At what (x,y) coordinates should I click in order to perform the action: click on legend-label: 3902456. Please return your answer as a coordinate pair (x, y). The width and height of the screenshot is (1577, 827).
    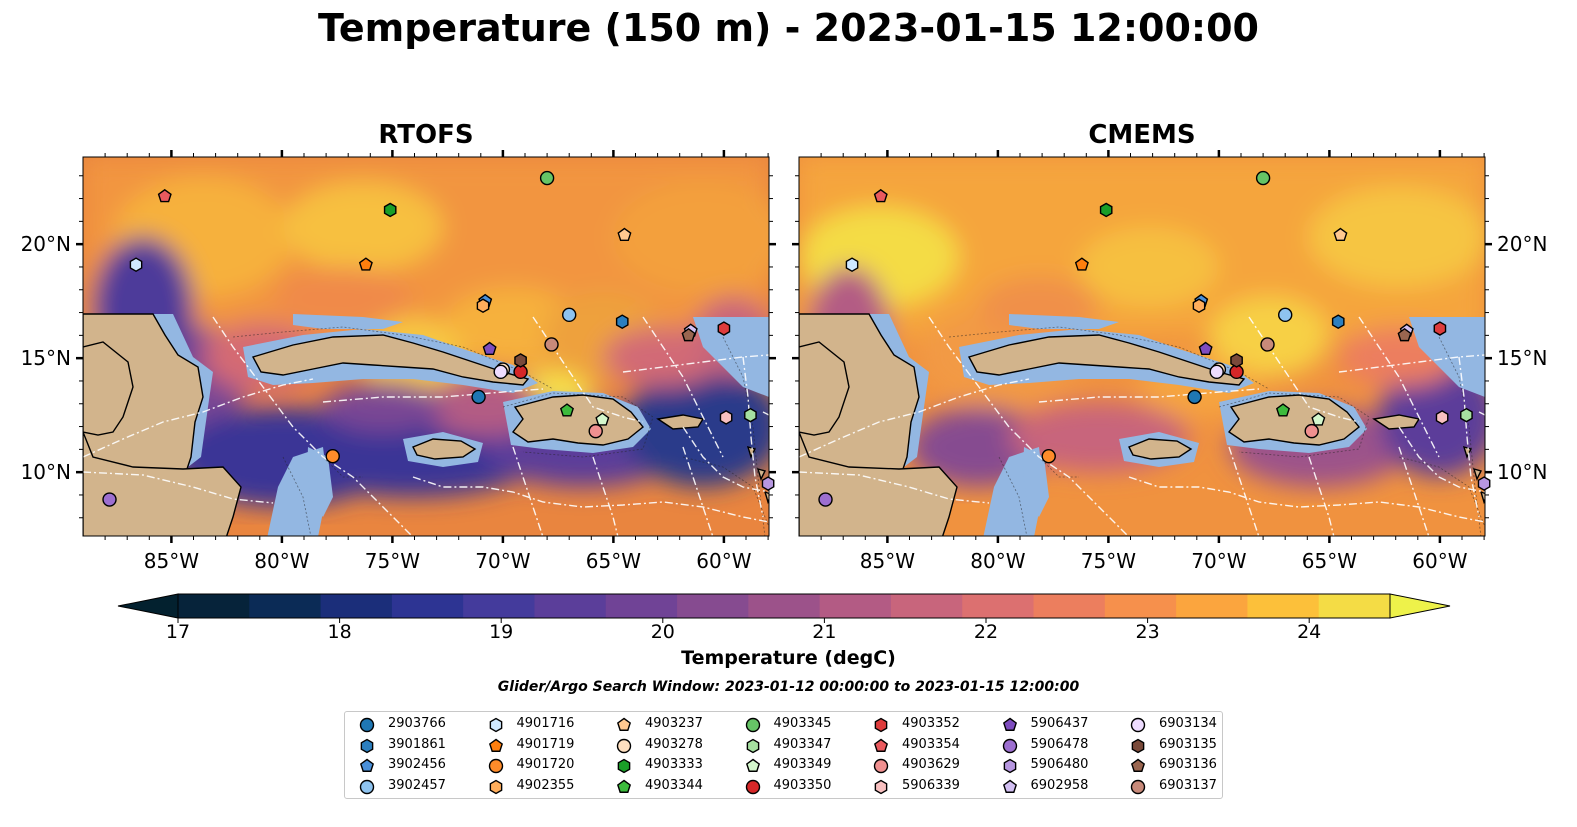
    Looking at the image, I should click on (417, 764).